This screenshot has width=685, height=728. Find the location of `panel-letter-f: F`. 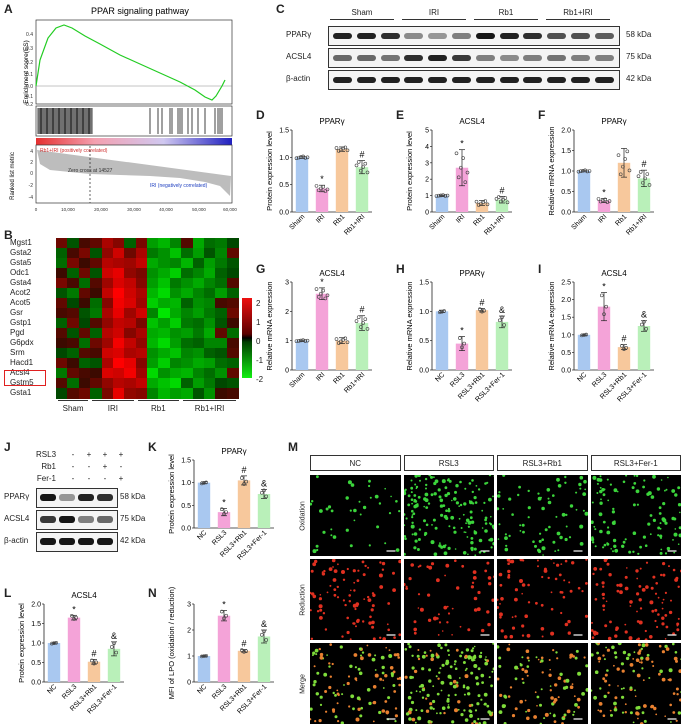

panel-letter-f: F is located at coordinates (542, 115).